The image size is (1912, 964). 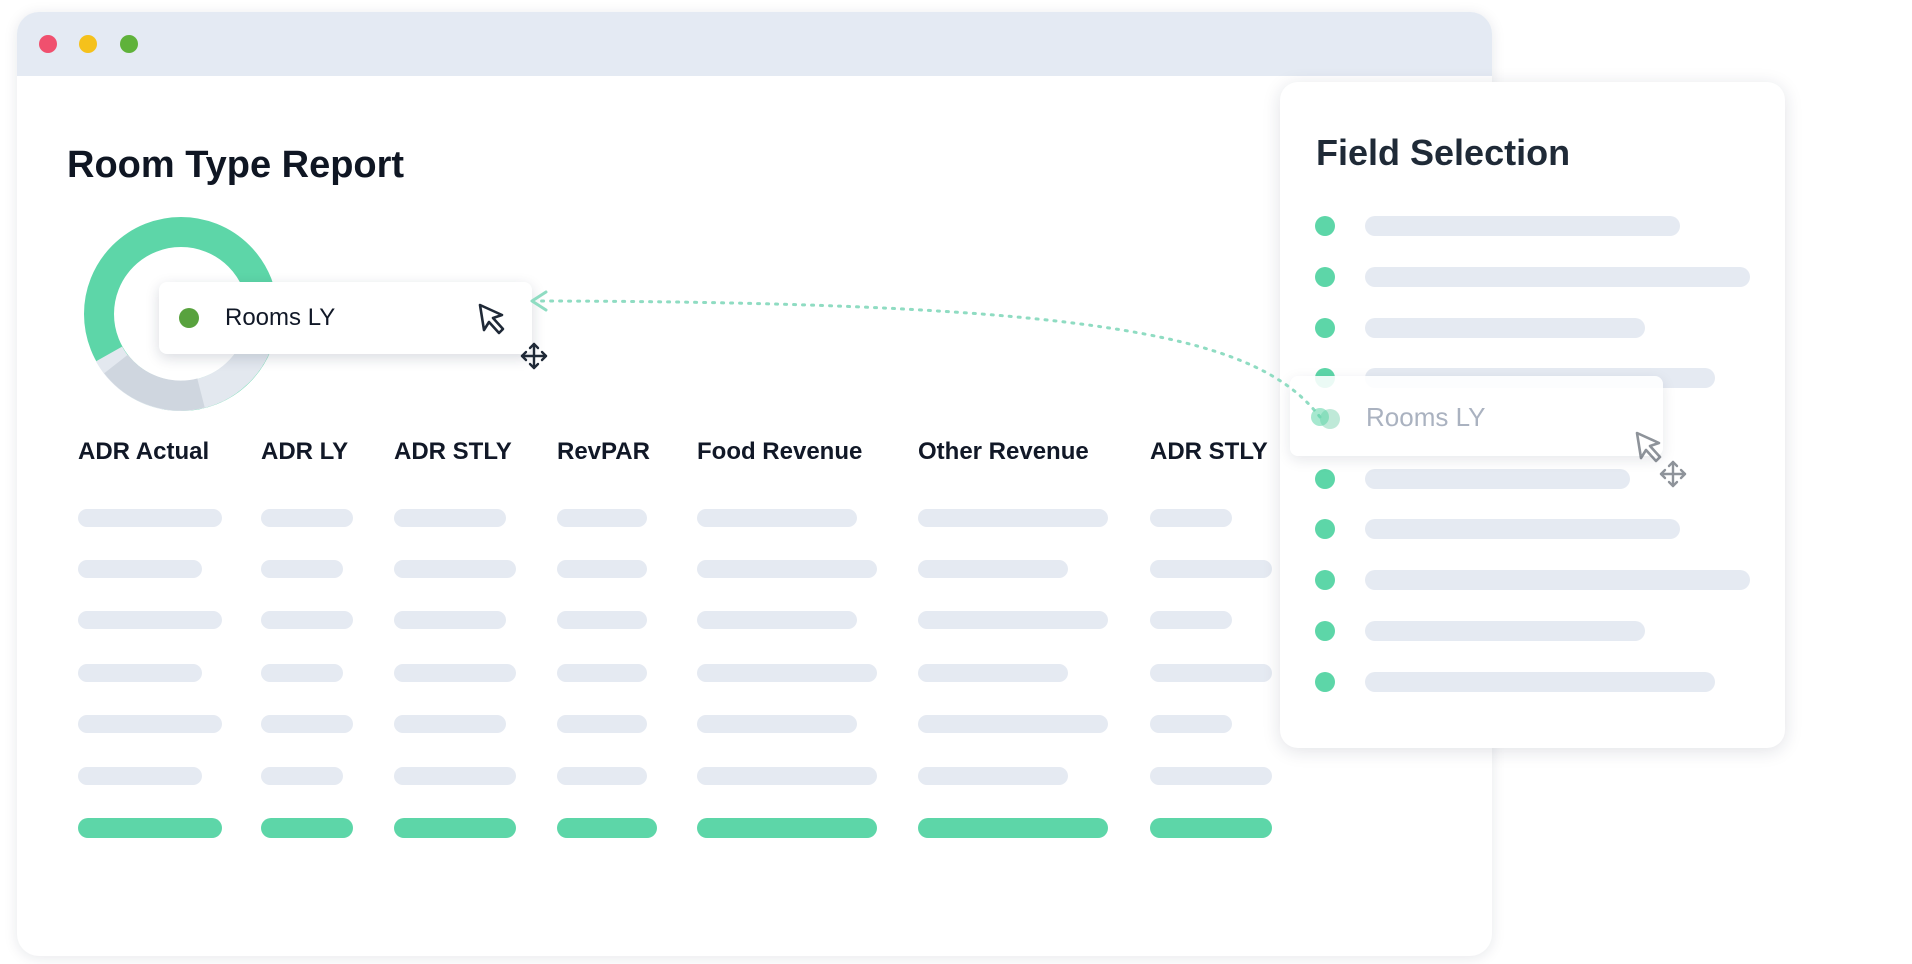 I want to click on panel-title: Field Selection, so click(x=1443, y=152).